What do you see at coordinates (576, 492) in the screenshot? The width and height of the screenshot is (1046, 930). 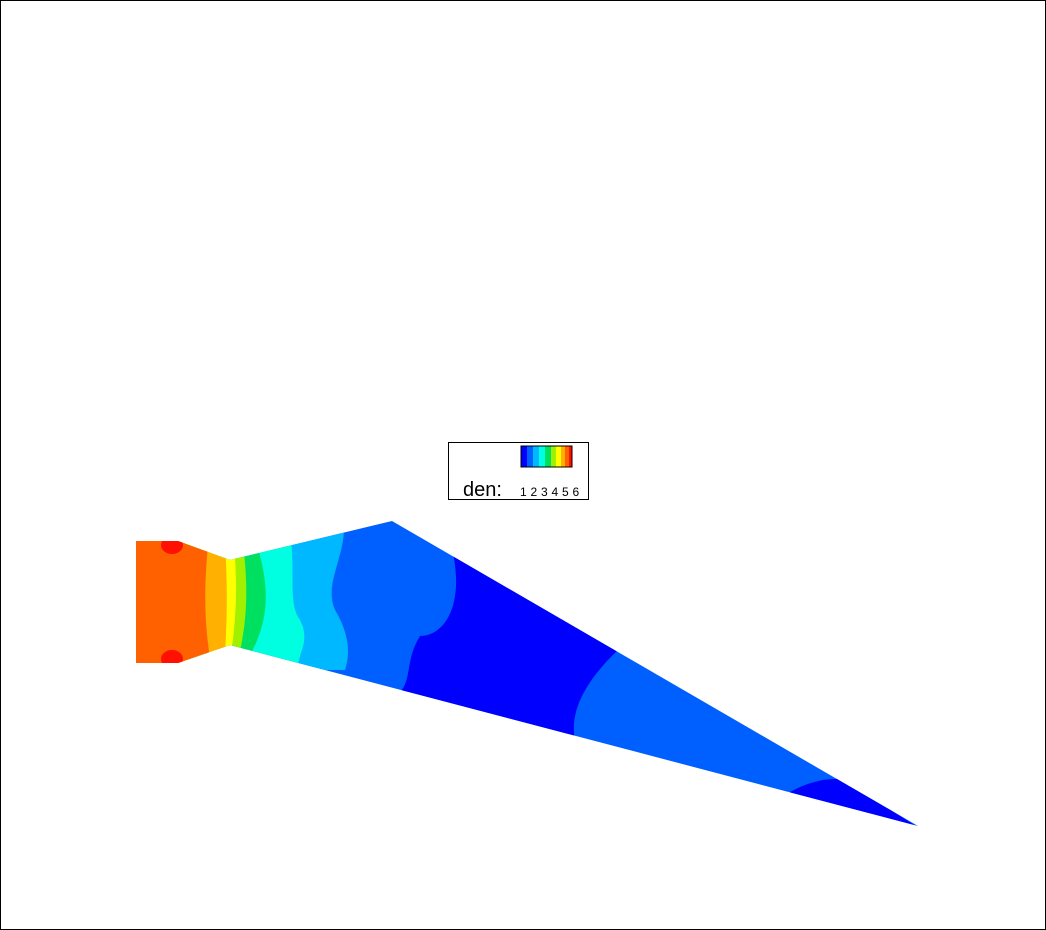 I see `tick-label: 6` at bounding box center [576, 492].